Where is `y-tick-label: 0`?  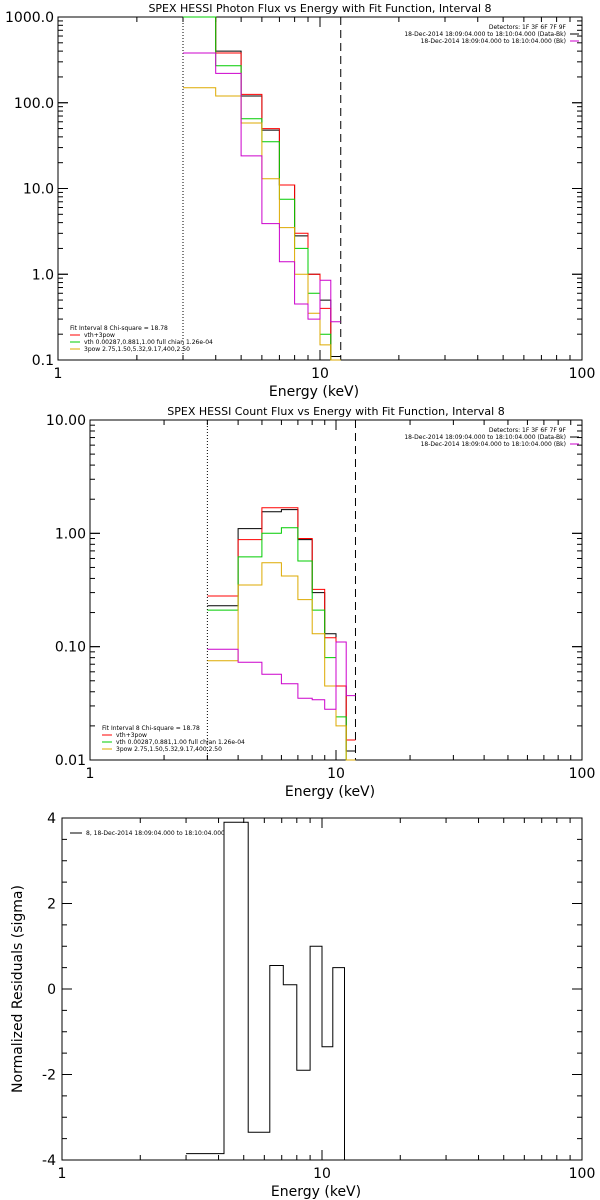 y-tick-label: 0 is located at coordinates (51, 990).